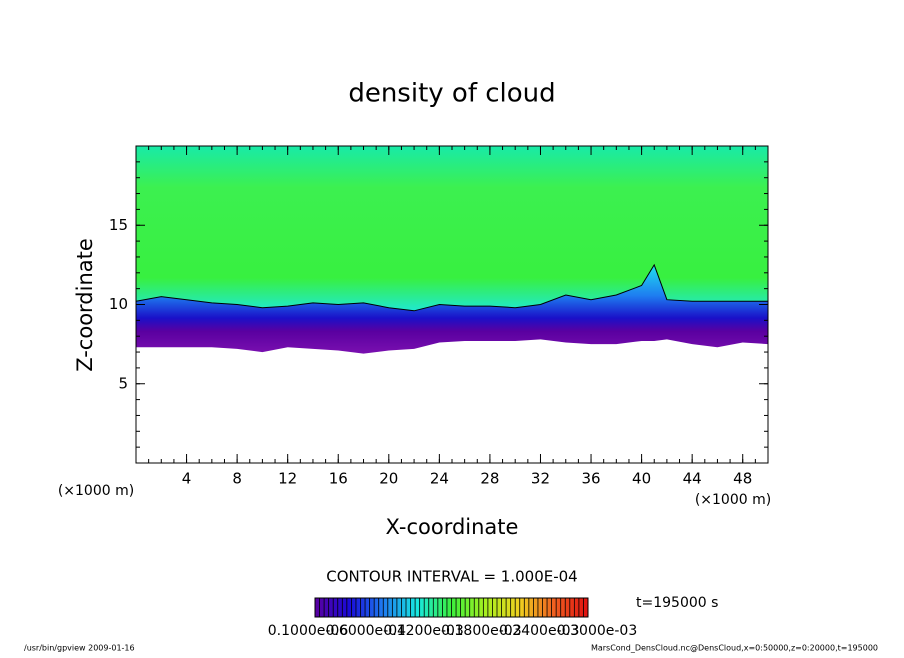 Image resolution: width=904 pixels, height=658 pixels. Describe the element at coordinates (641, 479) in the screenshot. I see `x-tick-label: 40` at that location.